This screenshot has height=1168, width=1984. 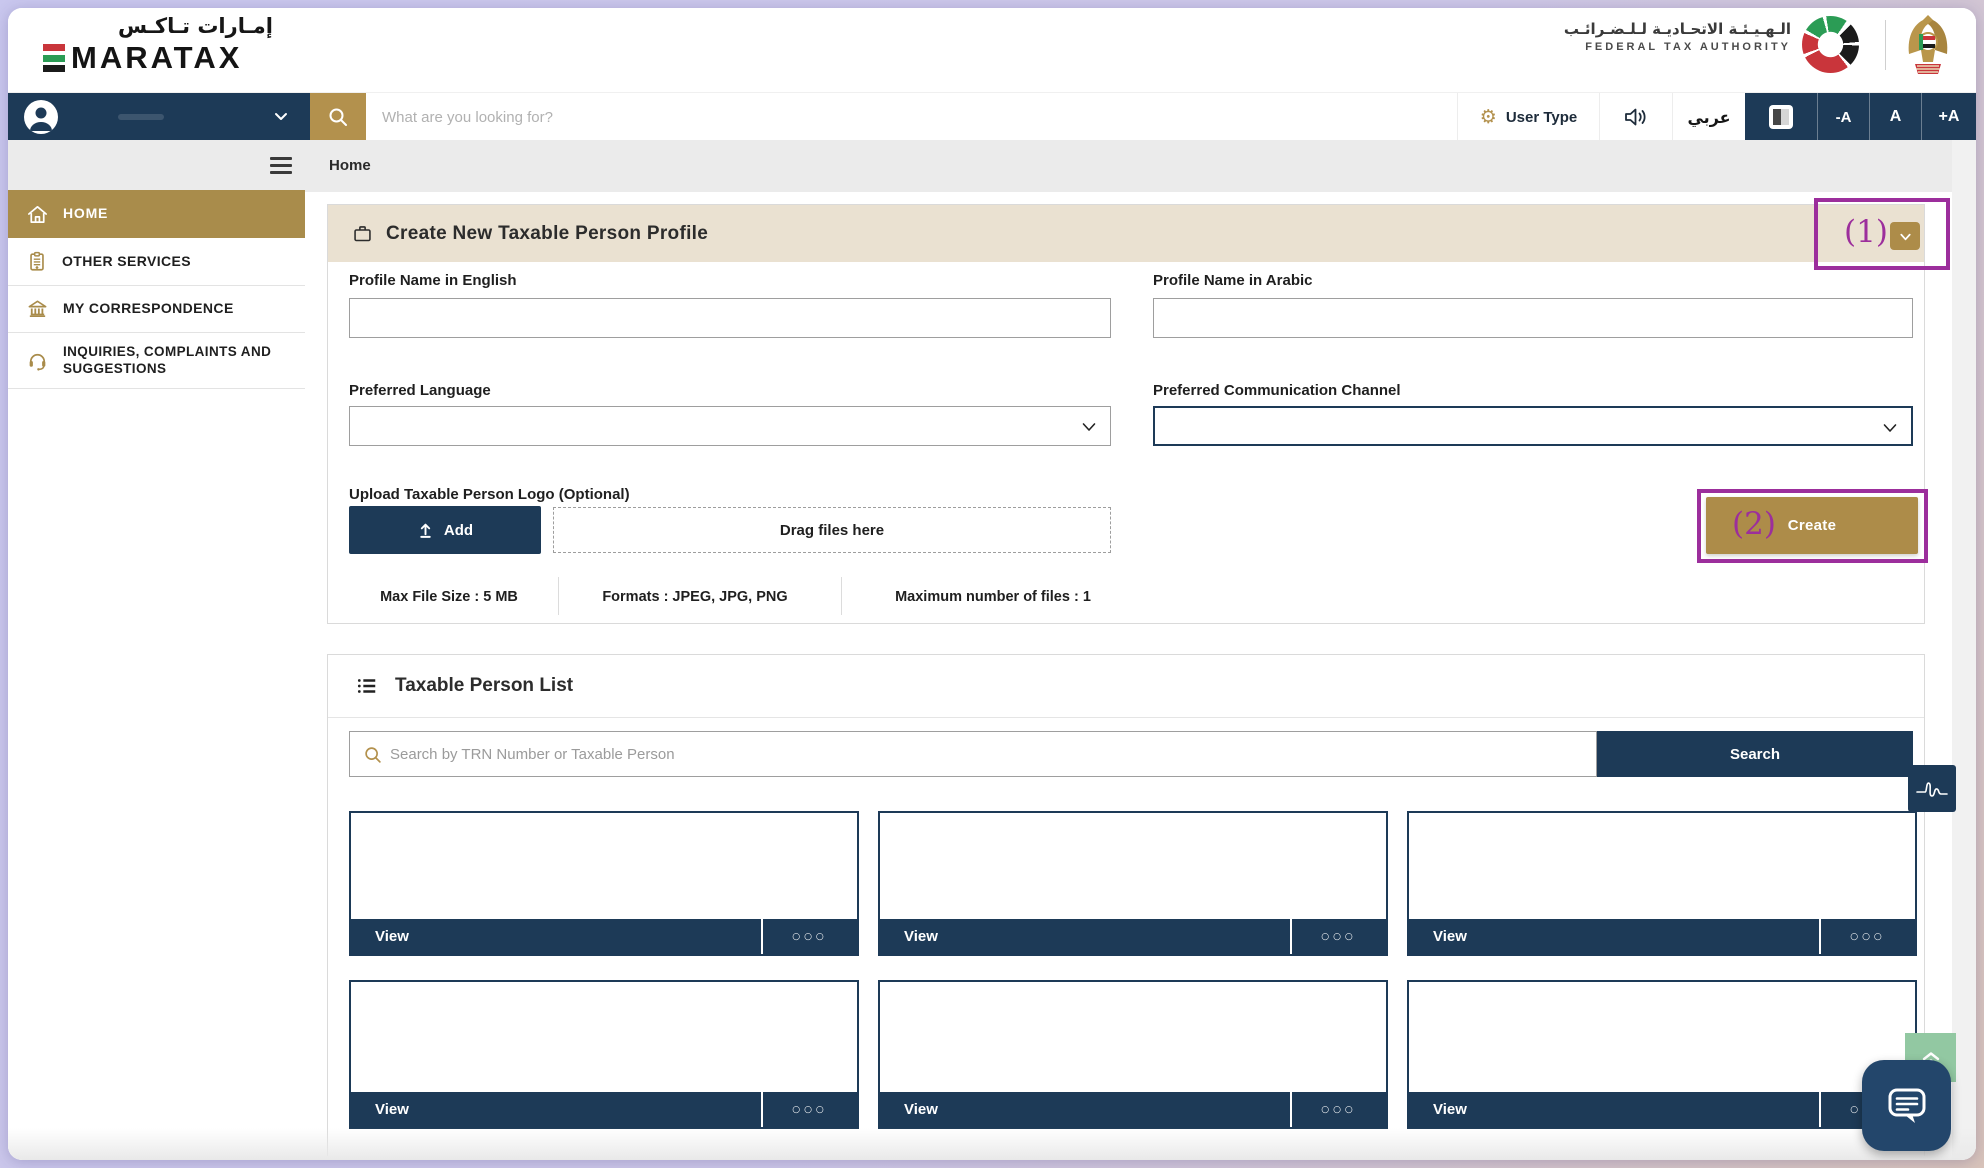 What do you see at coordinates (1528, 117) in the screenshot?
I see `user-type-button: ⚙ User Type` at bounding box center [1528, 117].